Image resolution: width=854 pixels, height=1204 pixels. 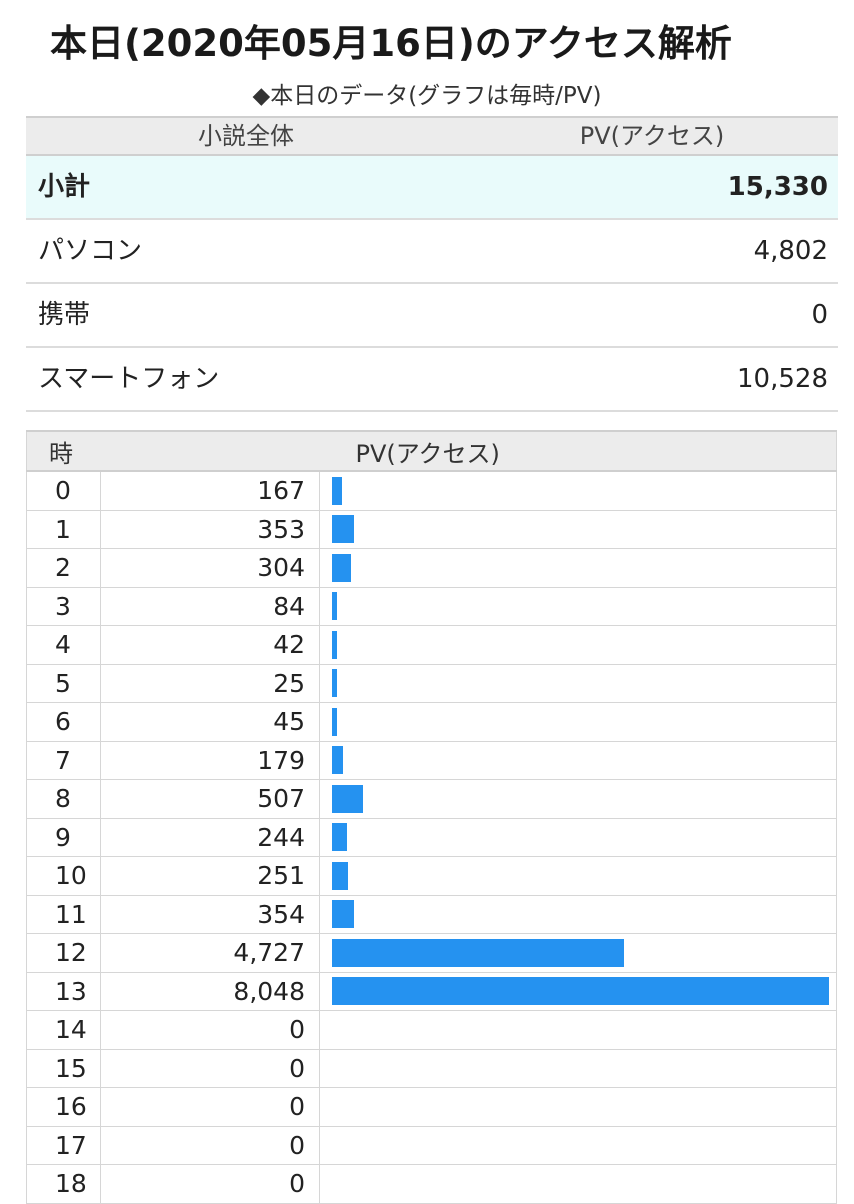 What do you see at coordinates (63, 645) in the screenshot?
I see `hour-cell: 4` at bounding box center [63, 645].